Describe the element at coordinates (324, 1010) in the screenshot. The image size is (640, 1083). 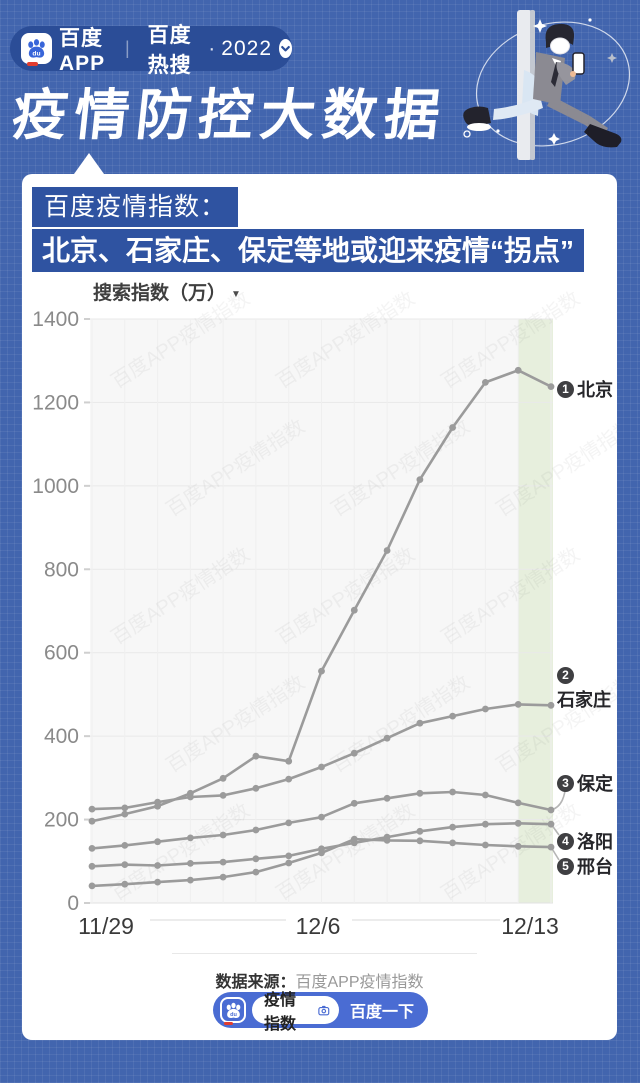
I see `camera-icon` at that location.